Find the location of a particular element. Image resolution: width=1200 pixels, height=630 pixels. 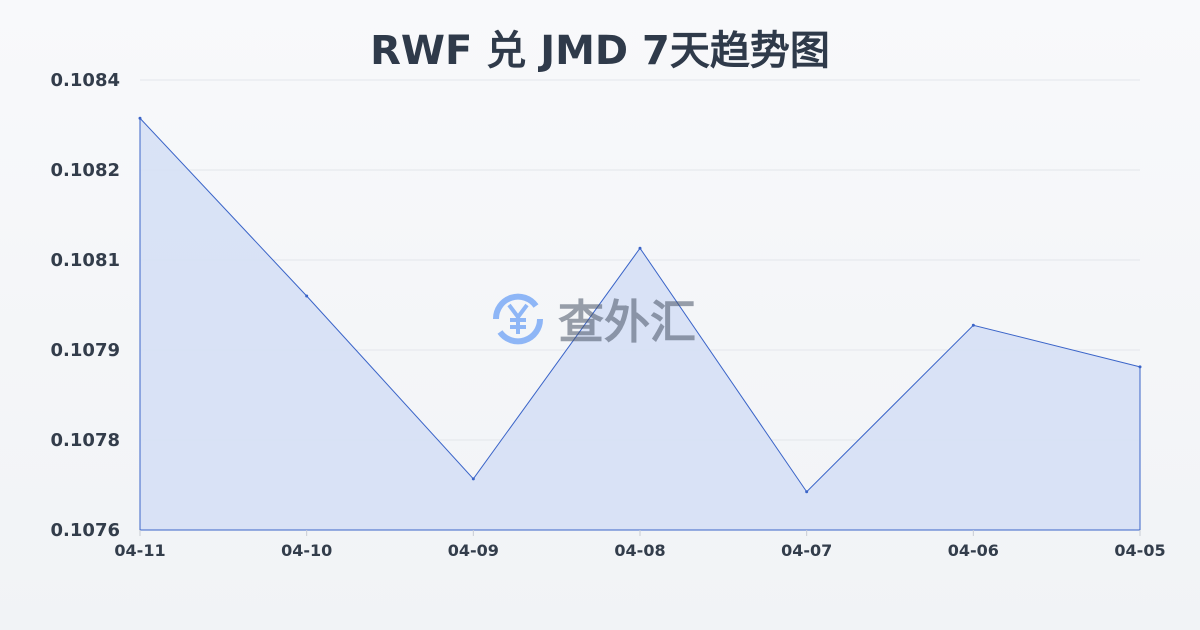

chart-title: RWF 兑 JMD 7天趋势图 is located at coordinates (600, 51).